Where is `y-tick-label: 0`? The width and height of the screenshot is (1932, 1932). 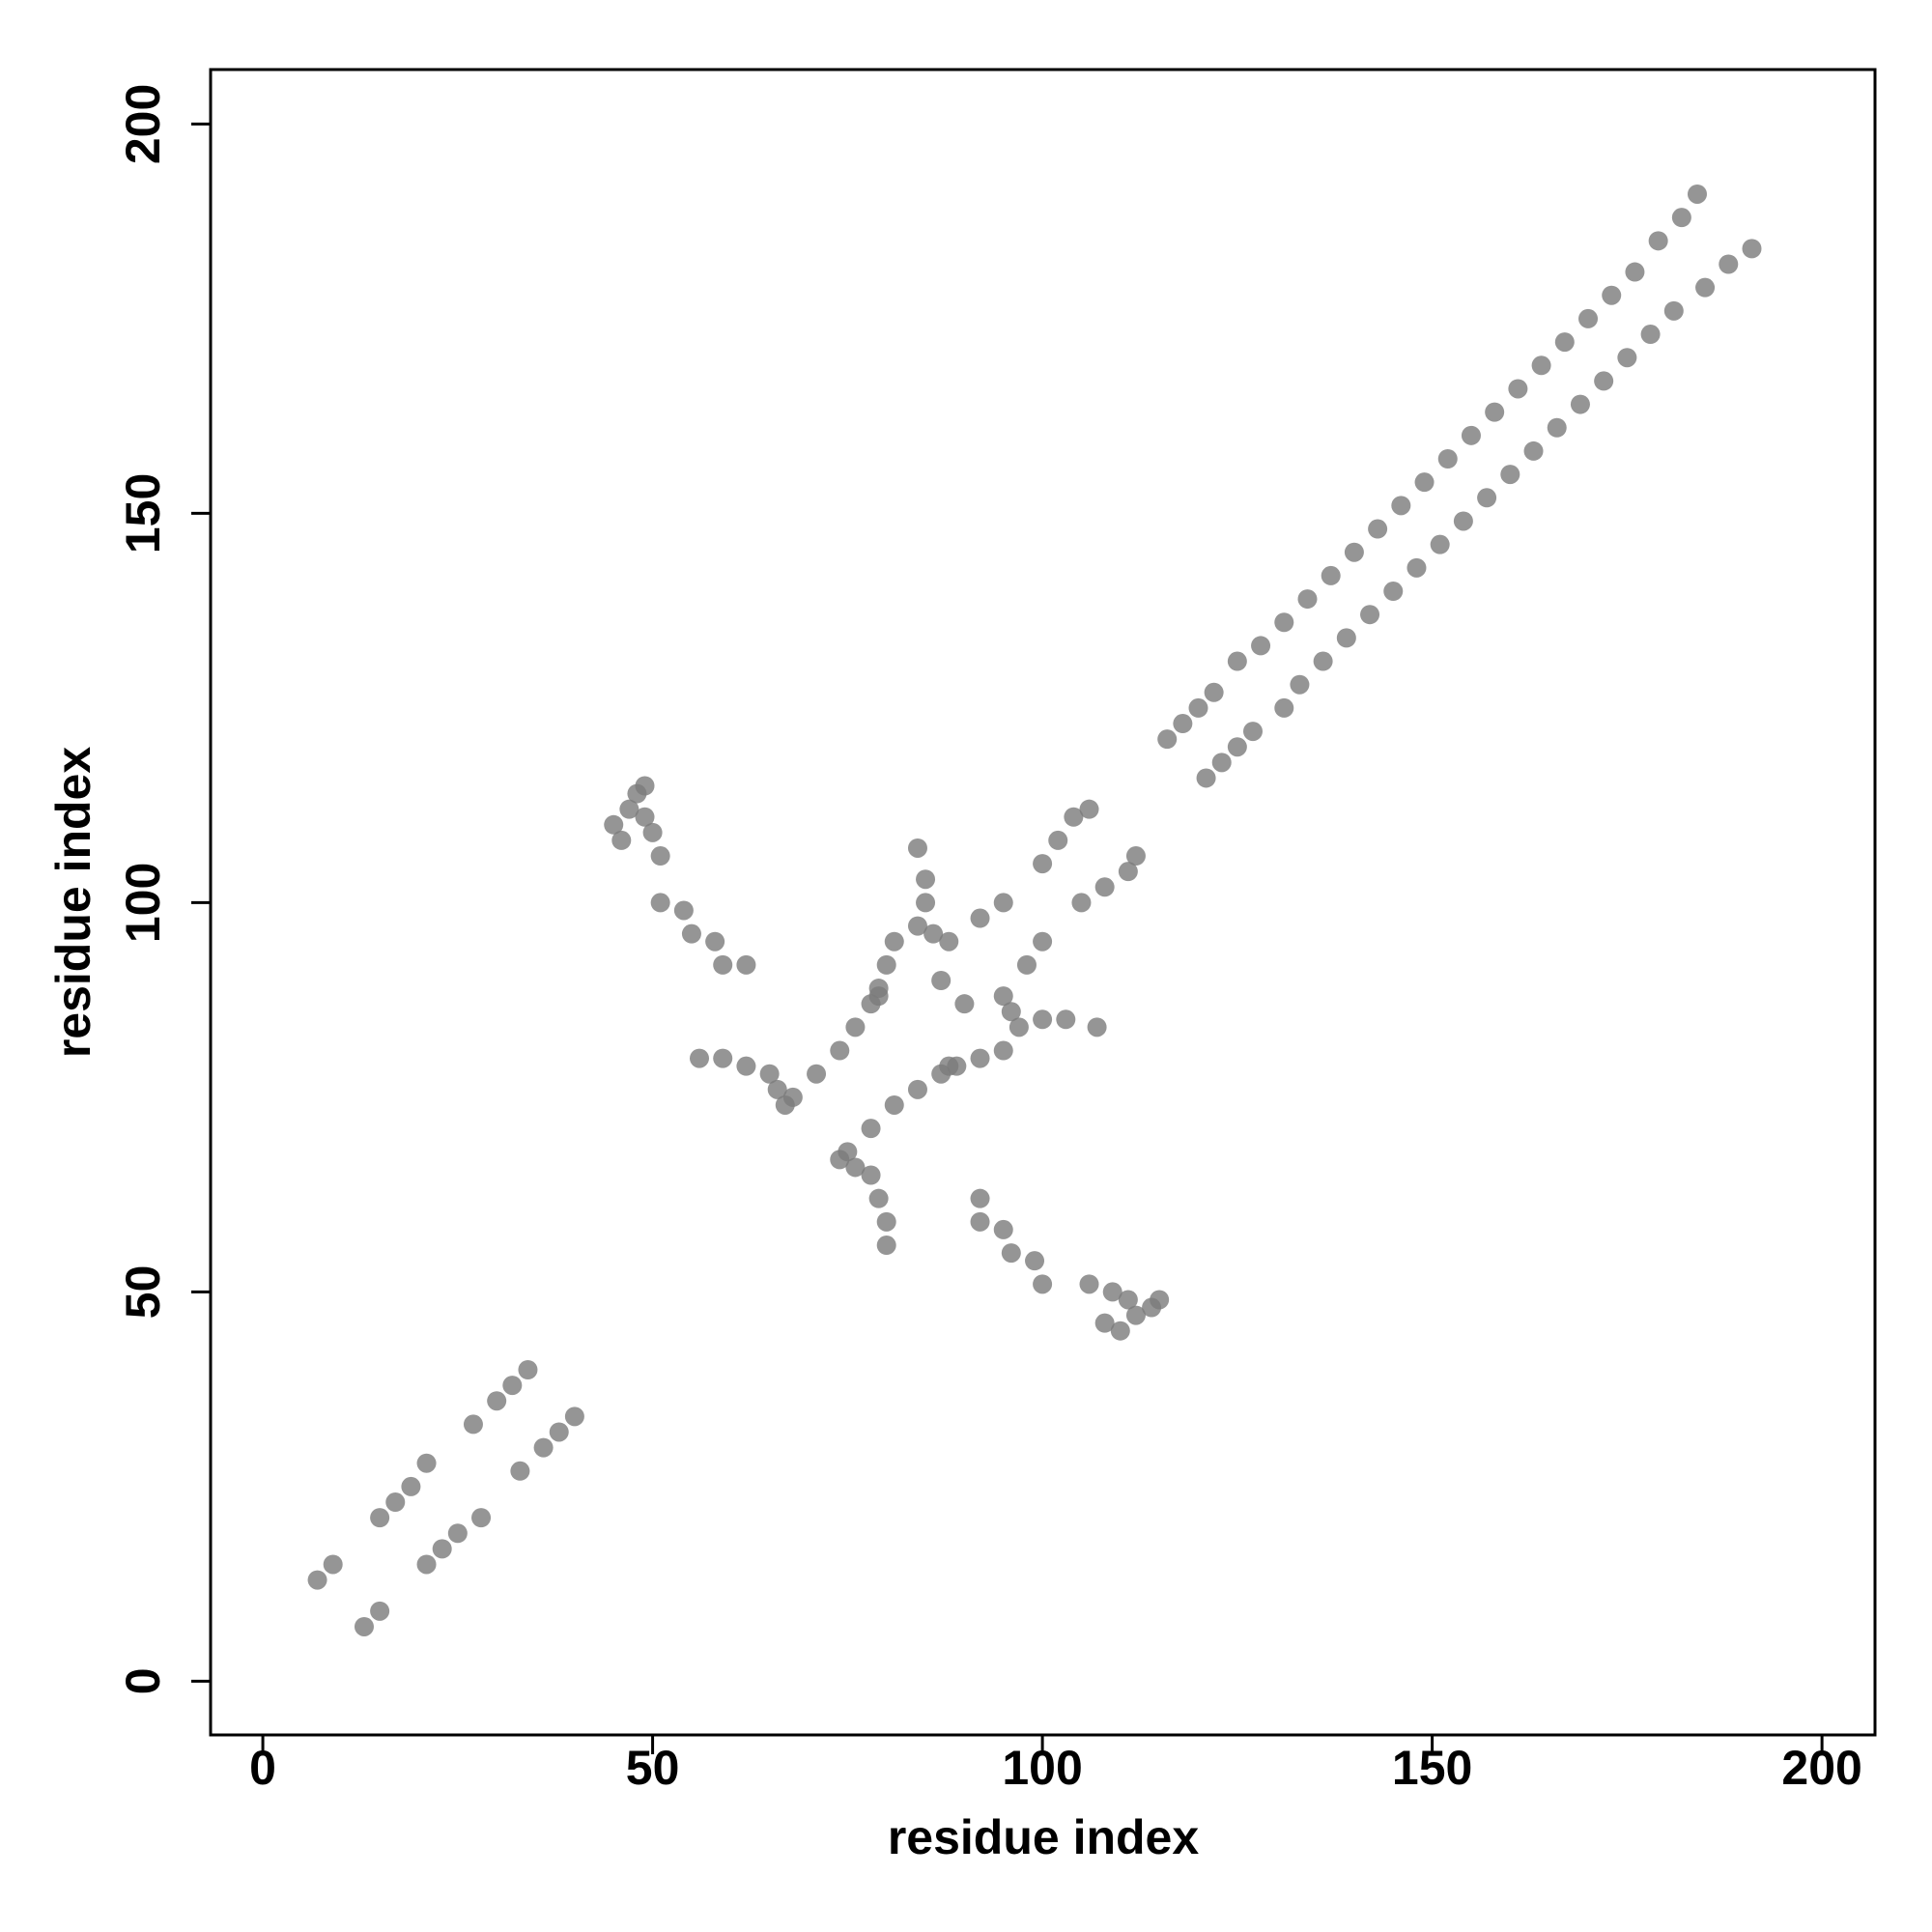
y-tick-label: 0 is located at coordinates (143, 1680).